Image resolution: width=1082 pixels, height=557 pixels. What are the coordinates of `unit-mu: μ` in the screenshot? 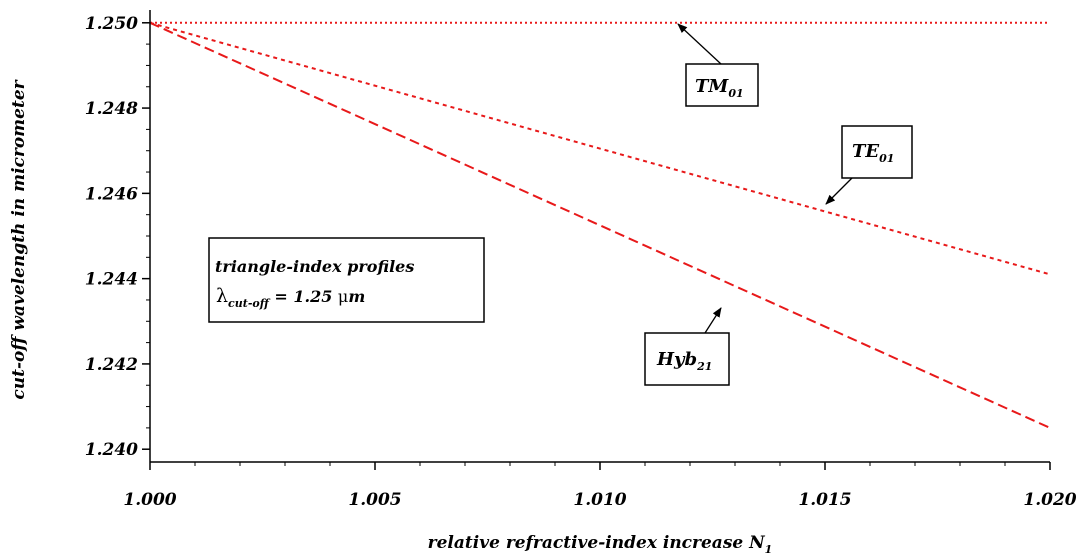 It's located at (343, 296).